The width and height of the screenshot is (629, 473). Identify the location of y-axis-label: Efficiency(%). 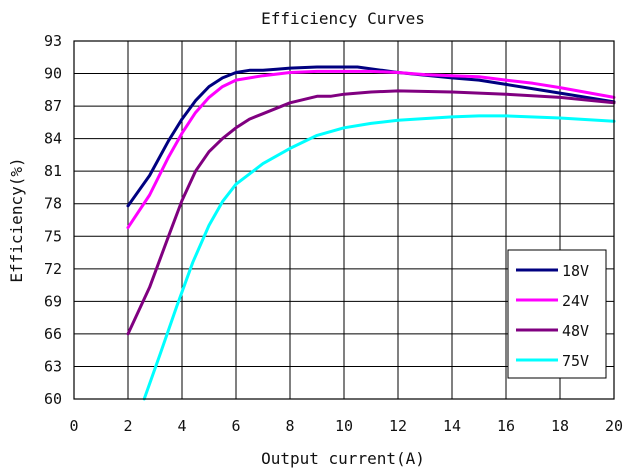
(16, 219).